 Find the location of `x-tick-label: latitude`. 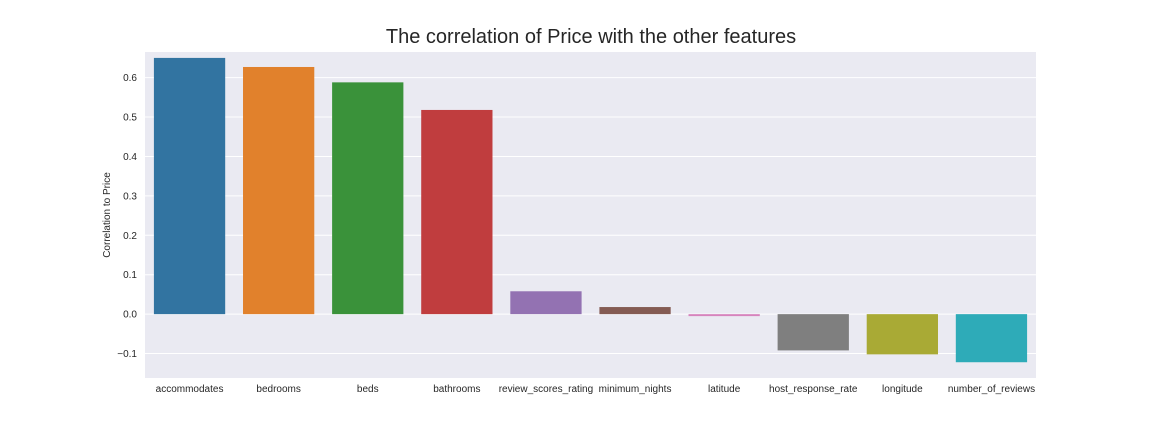

x-tick-label: latitude is located at coordinates (724, 389).